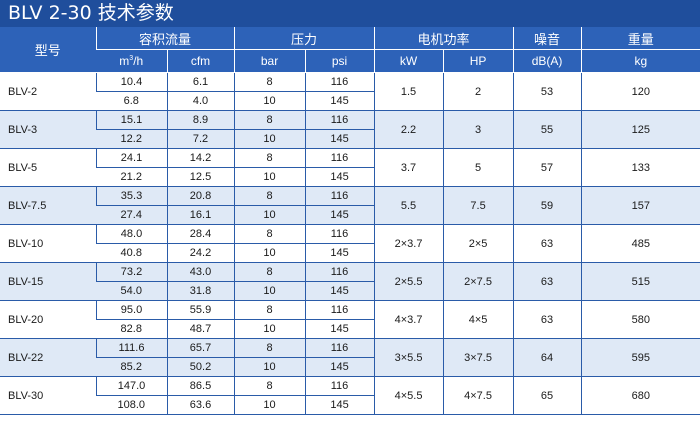 The height and width of the screenshot is (423, 700). What do you see at coordinates (408, 395) in the screenshot?
I see `power-kw-cell: 4×5.5` at bounding box center [408, 395].